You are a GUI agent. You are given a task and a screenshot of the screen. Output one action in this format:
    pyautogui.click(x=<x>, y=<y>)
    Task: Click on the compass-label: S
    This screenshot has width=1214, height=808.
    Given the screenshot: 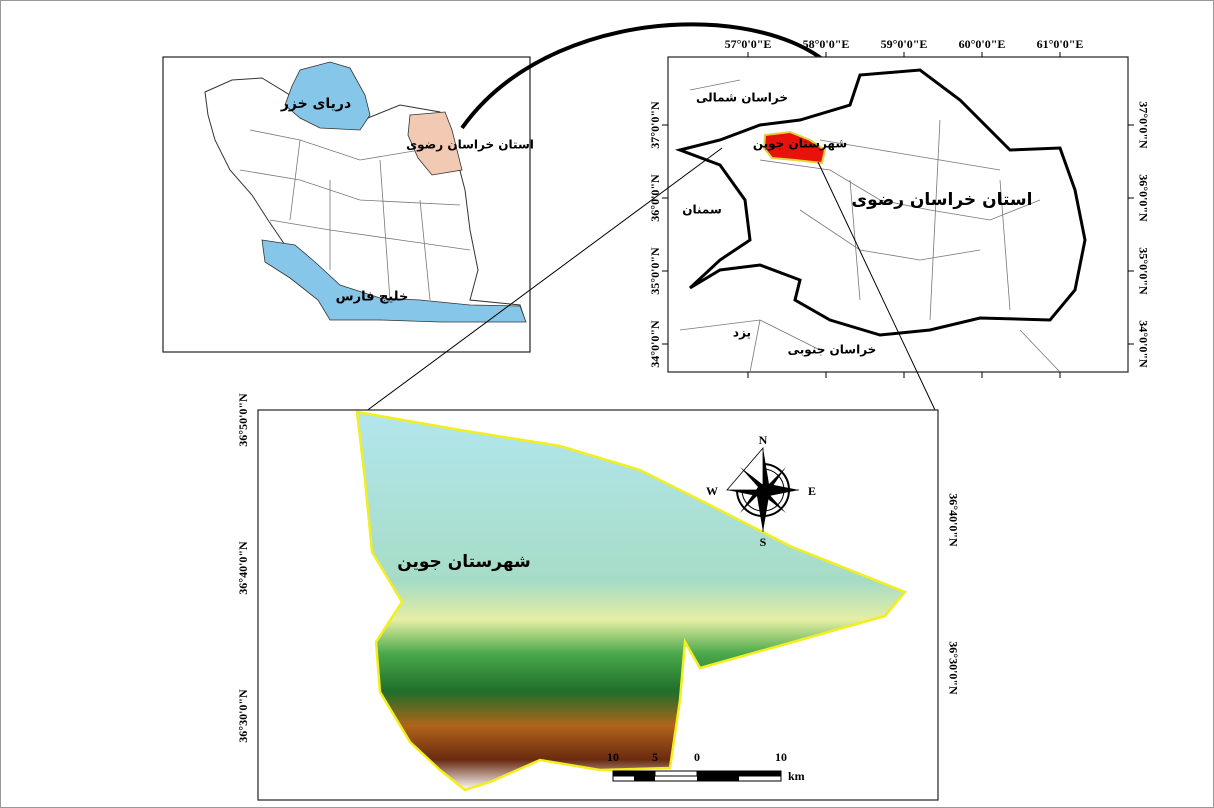 What is the action you would take?
    pyautogui.click(x=763, y=542)
    